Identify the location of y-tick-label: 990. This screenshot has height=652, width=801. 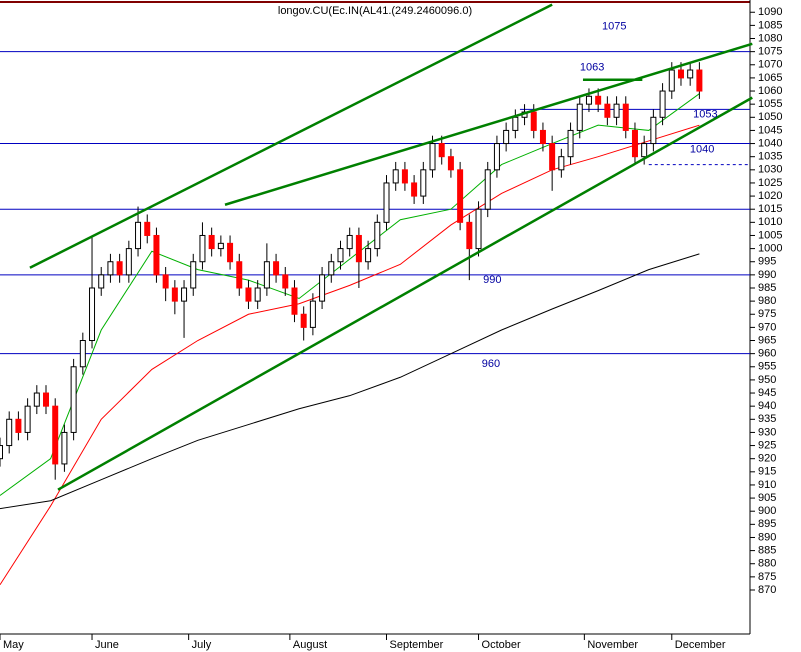
(767, 275).